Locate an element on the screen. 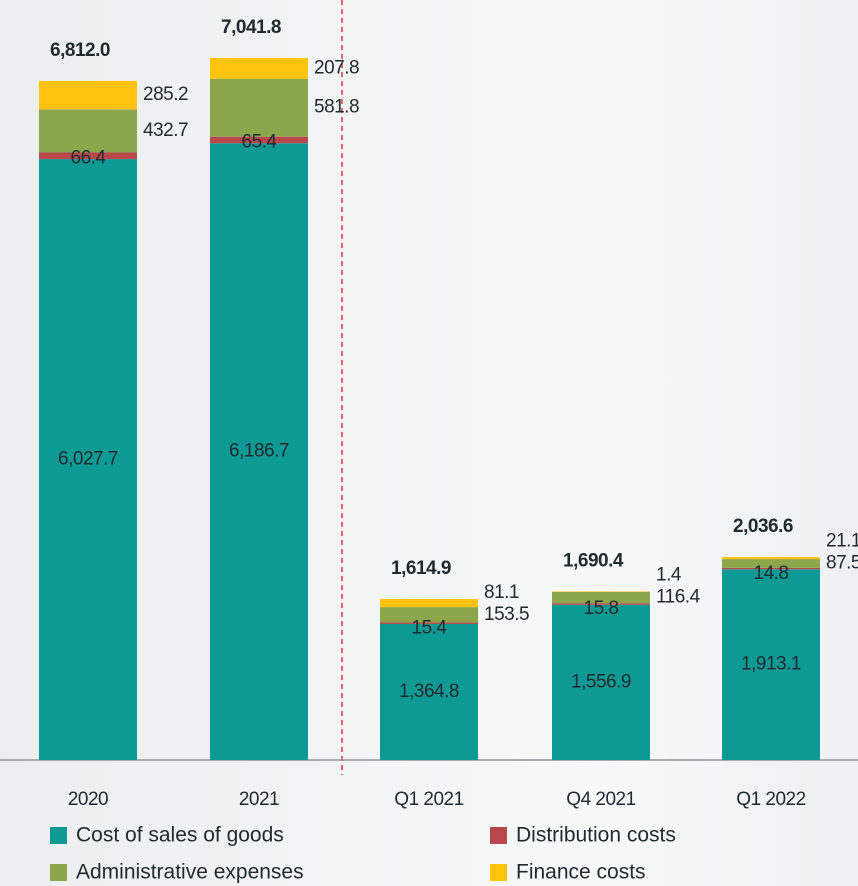 The height and width of the screenshot is (886, 858). data-label: 432.7 is located at coordinates (165, 130).